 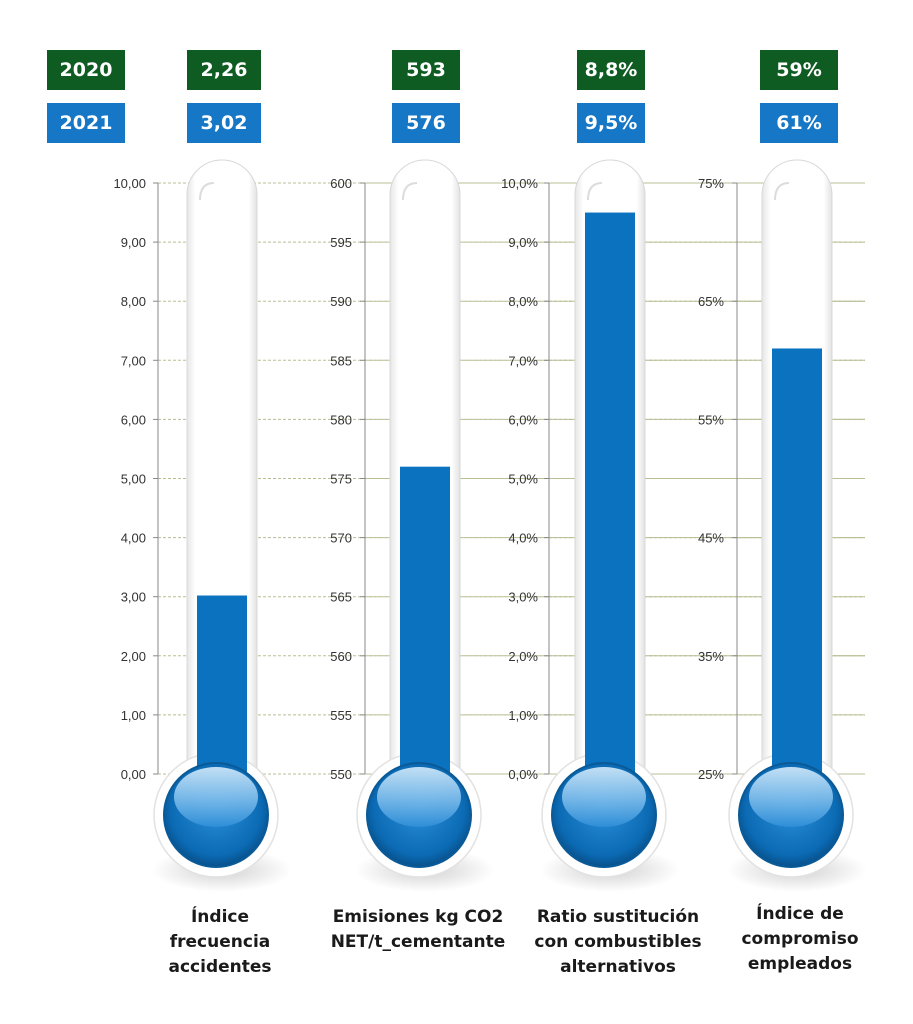 I want to click on category-label-line: Índice, so click(x=220, y=917).